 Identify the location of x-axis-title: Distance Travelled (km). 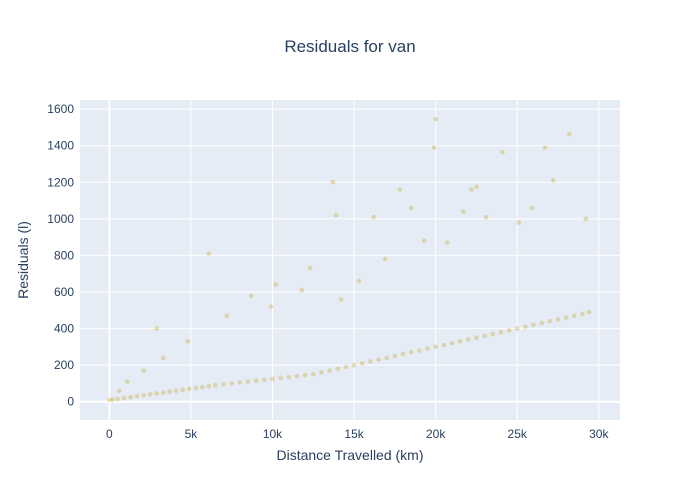
(349, 455).